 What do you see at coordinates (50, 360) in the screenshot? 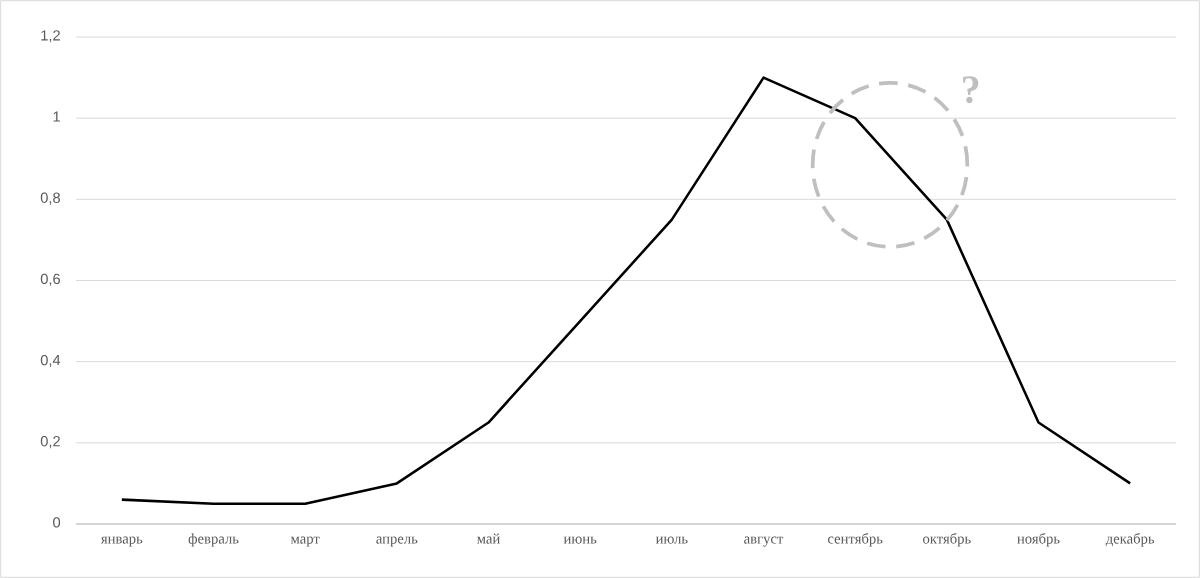
I see `y-tick-label: 0,4` at bounding box center [50, 360].